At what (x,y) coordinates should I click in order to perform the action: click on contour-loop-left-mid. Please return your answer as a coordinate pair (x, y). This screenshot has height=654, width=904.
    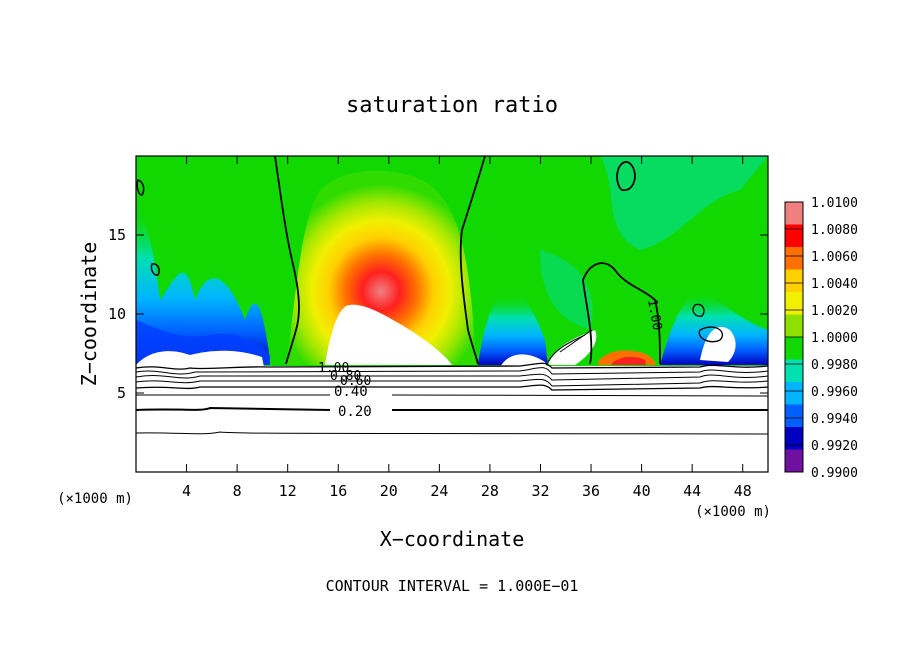
    Looking at the image, I should click on (155, 269).